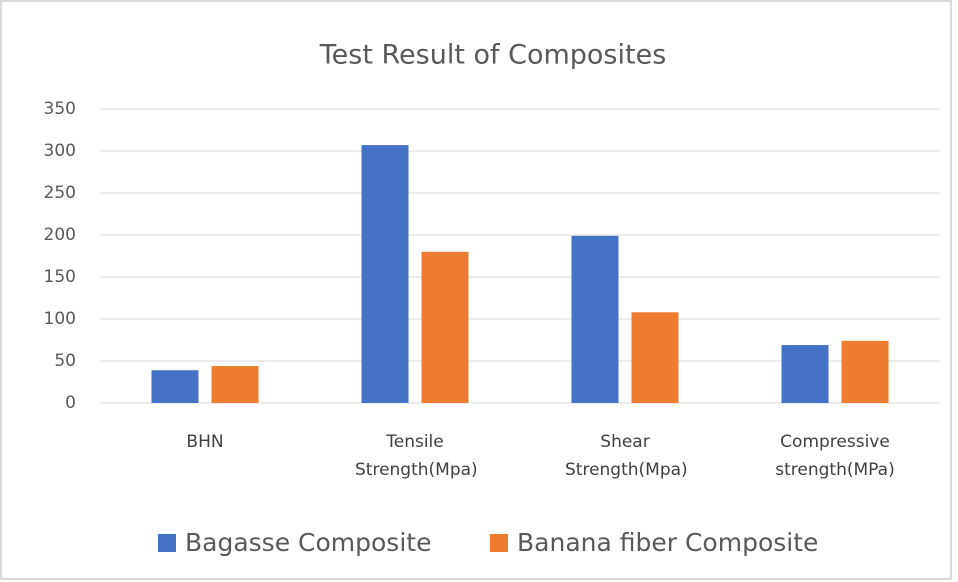 This screenshot has width=958, height=582. What do you see at coordinates (493, 55) in the screenshot?
I see `chart-title: Test Result of Composites` at bounding box center [493, 55].